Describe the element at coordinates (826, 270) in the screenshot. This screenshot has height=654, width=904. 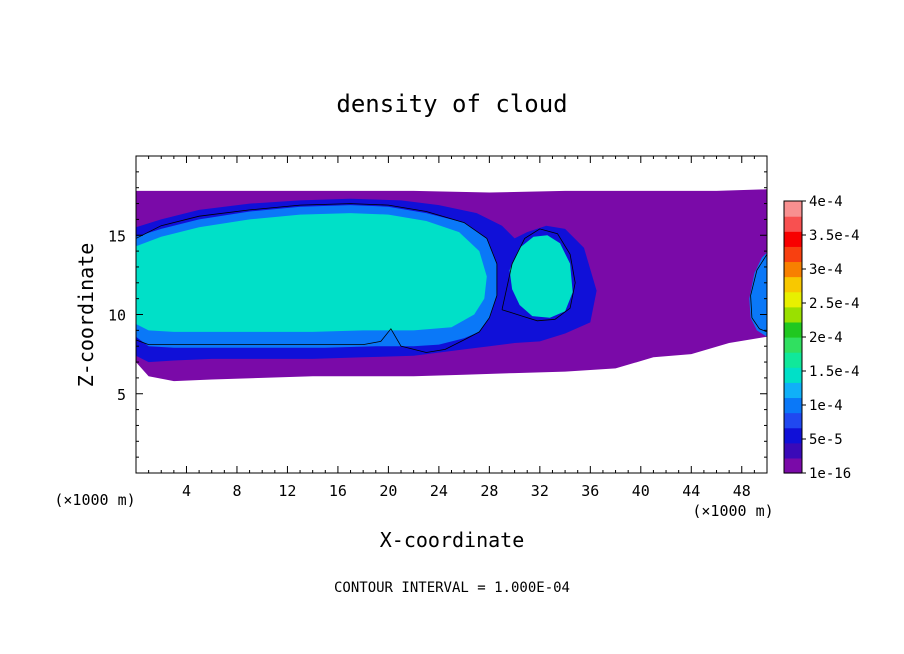
I see `colorbar-label: 3e-4` at that location.